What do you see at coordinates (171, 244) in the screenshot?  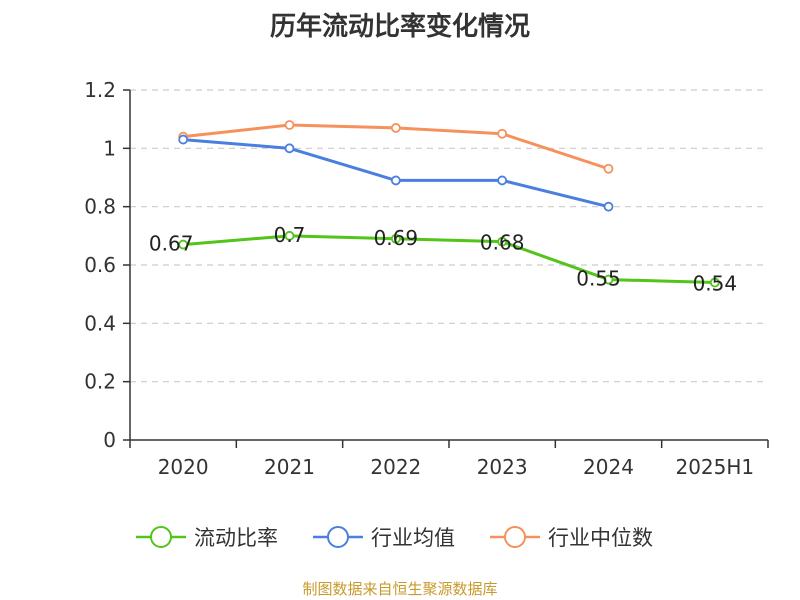 I see `data-label: 0.67` at bounding box center [171, 244].